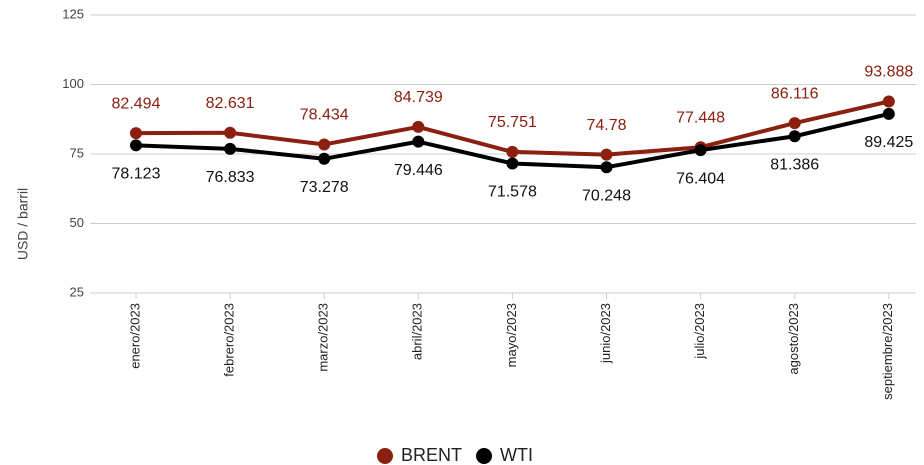  Describe the element at coordinates (134, 336) in the screenshot. I see `x-tick-label: enero/2023` at that location.